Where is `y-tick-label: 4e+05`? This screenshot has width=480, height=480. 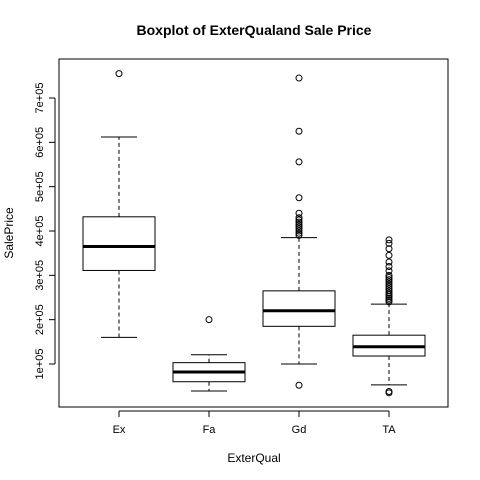 y-tick-label: 4e+05 is located at coordinates (40, 231).